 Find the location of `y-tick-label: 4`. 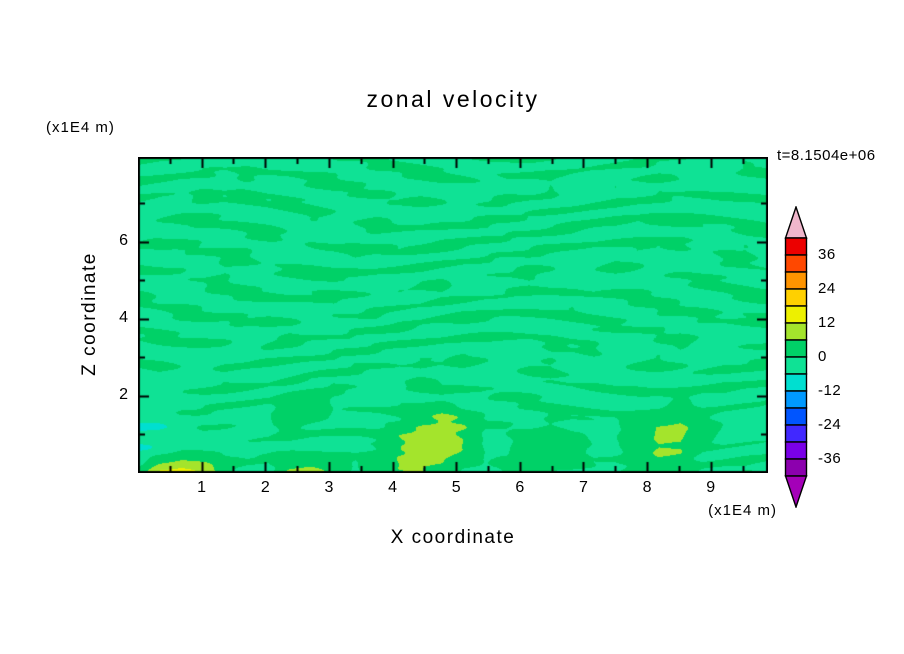

y-tick-label: 4 is located at coordinates (123, 317).